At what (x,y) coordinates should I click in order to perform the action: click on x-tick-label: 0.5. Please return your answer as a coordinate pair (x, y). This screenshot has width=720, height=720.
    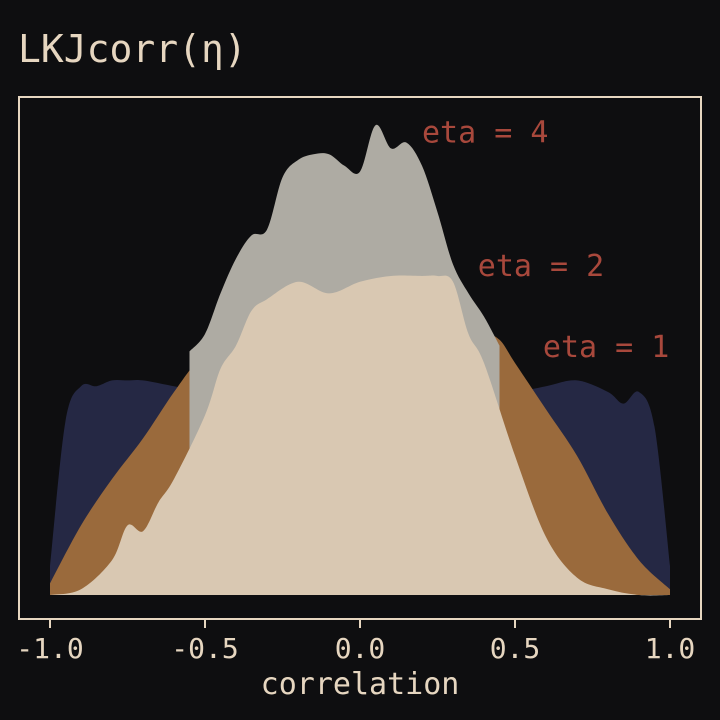
    Looking at the image, I should click on (515, 648).